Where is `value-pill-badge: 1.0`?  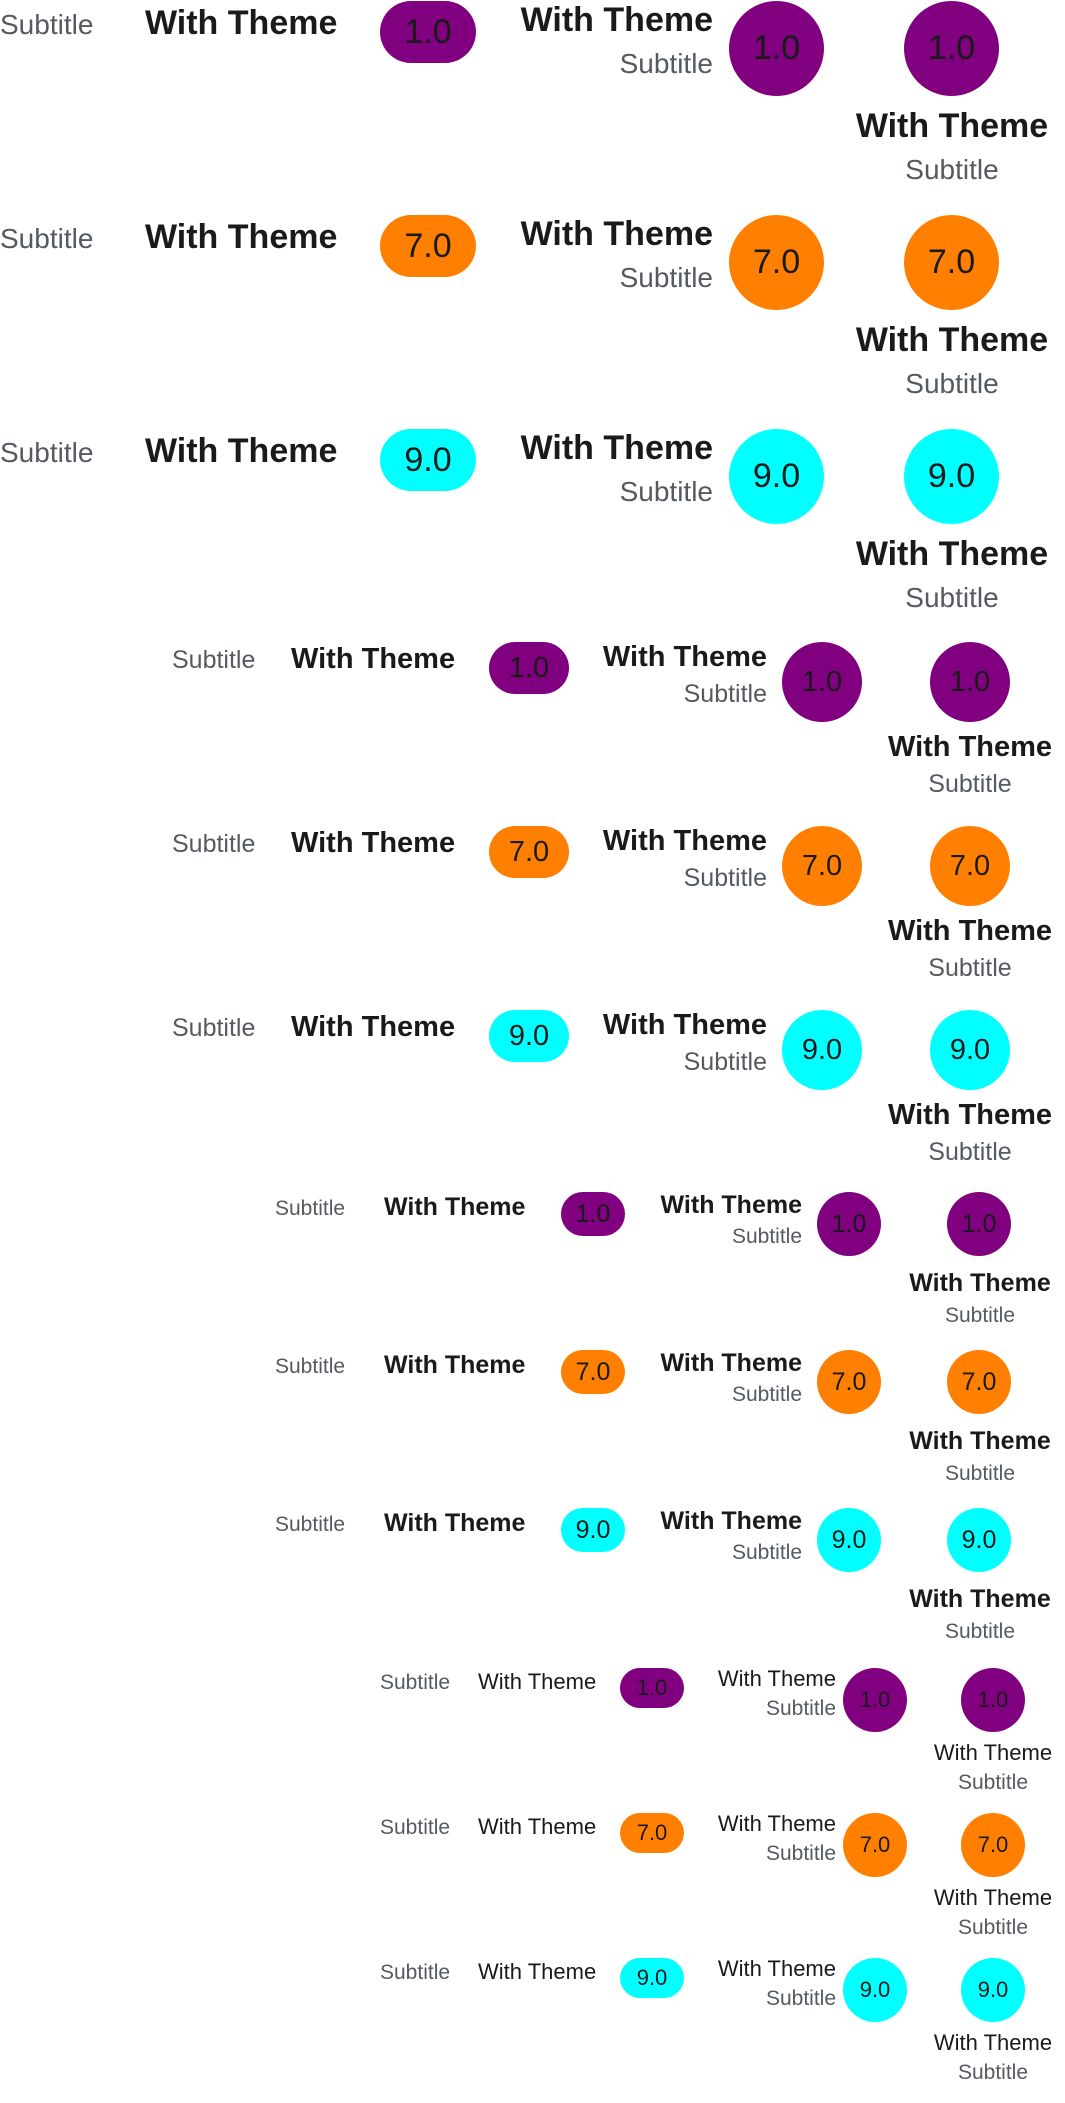 value-pill-badge: 1.0 is located at coordinates (529, 668).